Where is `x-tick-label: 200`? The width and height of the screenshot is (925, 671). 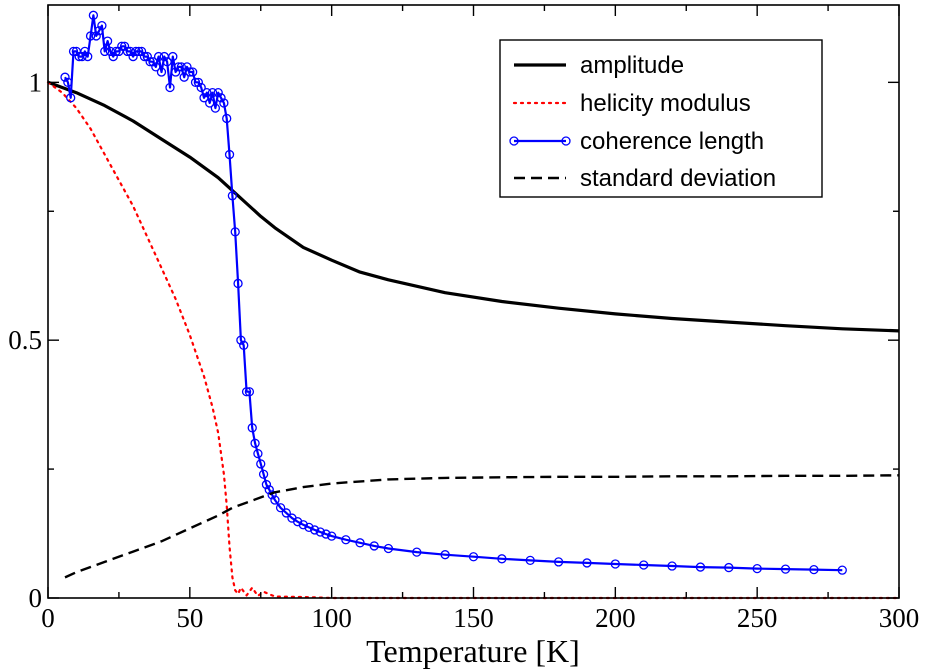
x-tick-label: 200 is located at coordinates (615, 618).